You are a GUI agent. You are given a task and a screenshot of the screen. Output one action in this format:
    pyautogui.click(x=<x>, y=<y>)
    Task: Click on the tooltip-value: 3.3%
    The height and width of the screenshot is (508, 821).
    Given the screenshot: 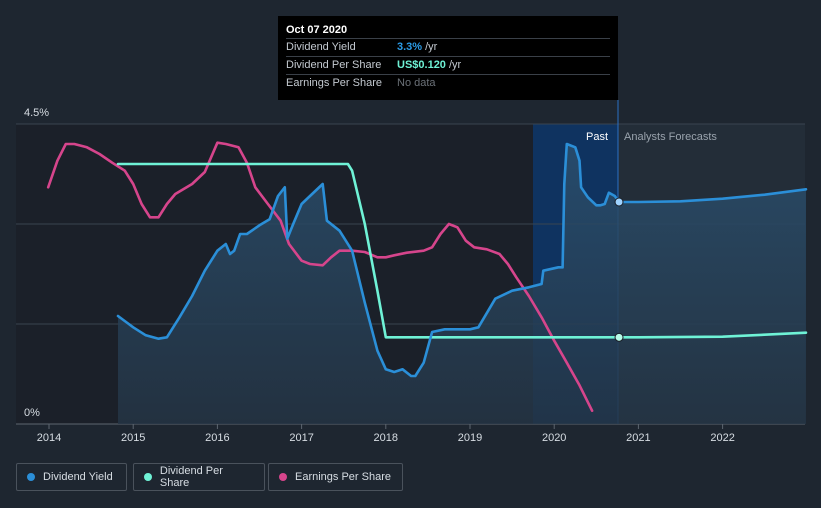 What is the action you would take?
    pyautogui.click(x=410, y=47)
    